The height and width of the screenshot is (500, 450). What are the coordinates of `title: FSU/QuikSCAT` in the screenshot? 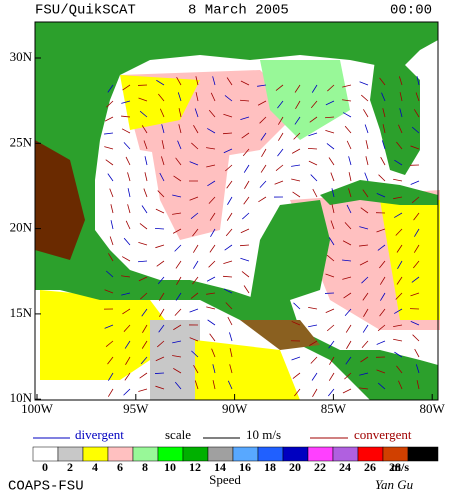 It's located at (85, 11).